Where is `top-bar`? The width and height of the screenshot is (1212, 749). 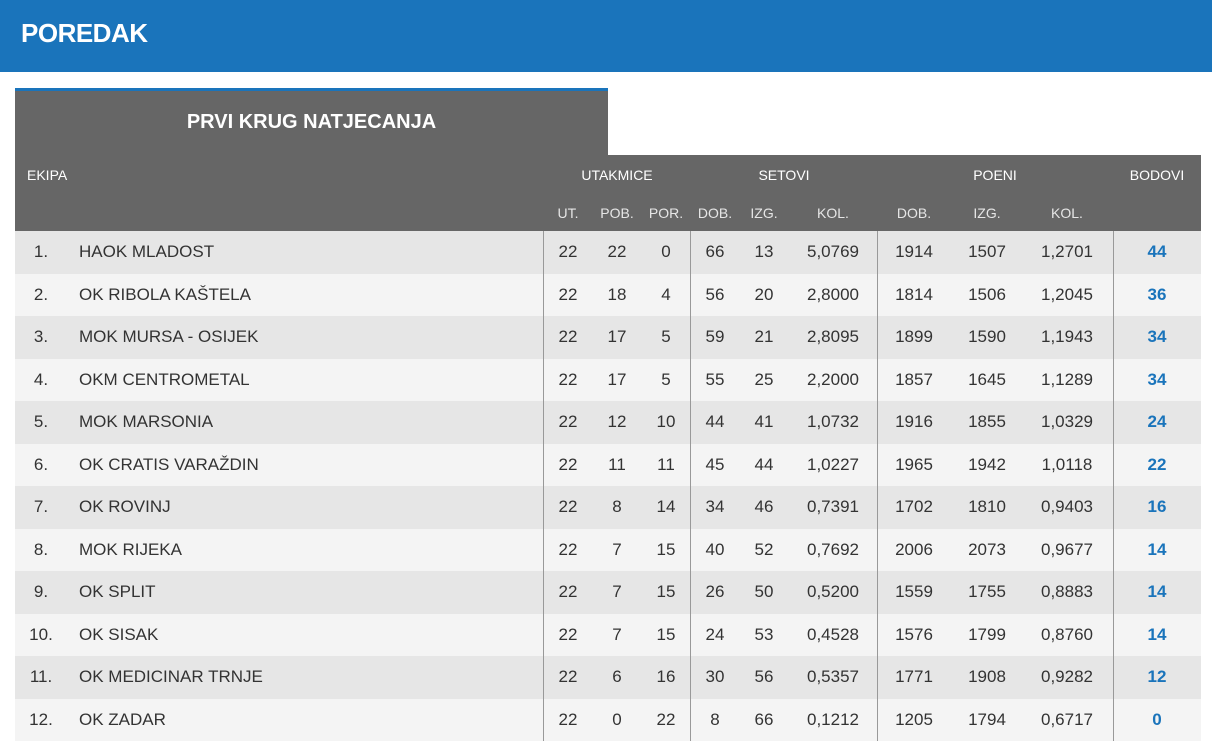
top-bar is located at coordinates (606, 36).